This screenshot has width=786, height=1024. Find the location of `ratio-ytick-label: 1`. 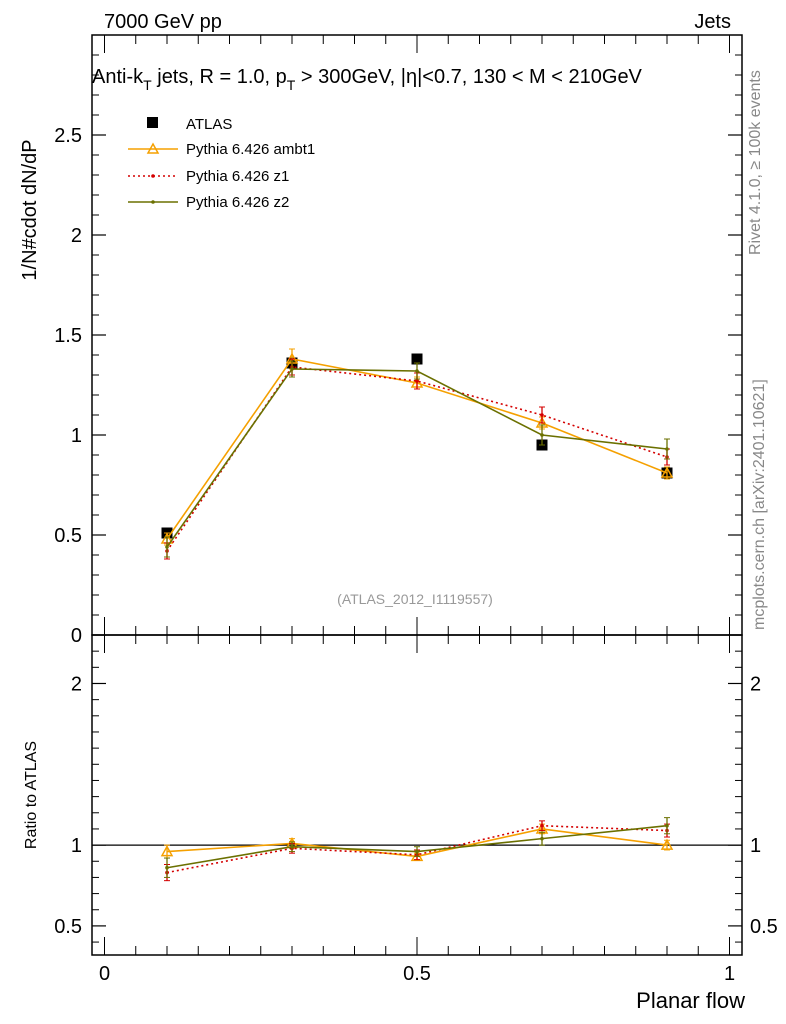

ratio-ytick-label: 1 is located at coordinates (76, 846).